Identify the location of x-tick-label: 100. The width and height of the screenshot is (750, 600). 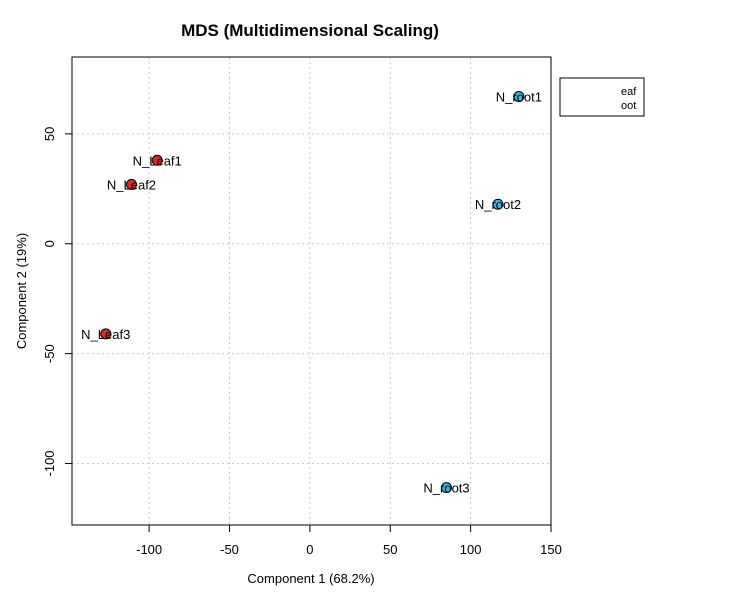
(471, 549).